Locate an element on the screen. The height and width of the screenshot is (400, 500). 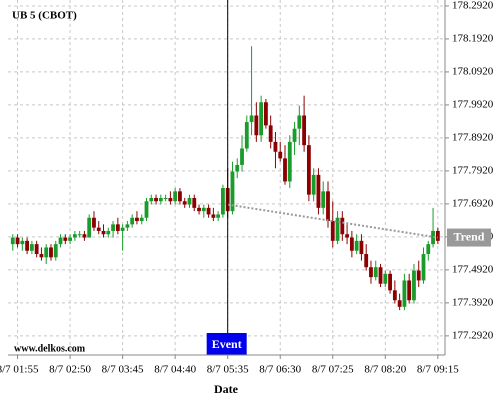
trend-label: Trend is located at coordinates (469, 236).